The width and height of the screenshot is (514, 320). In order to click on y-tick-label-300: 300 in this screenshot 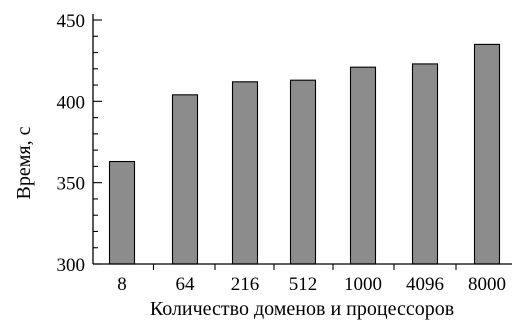, I will do `click(71, 265)`.